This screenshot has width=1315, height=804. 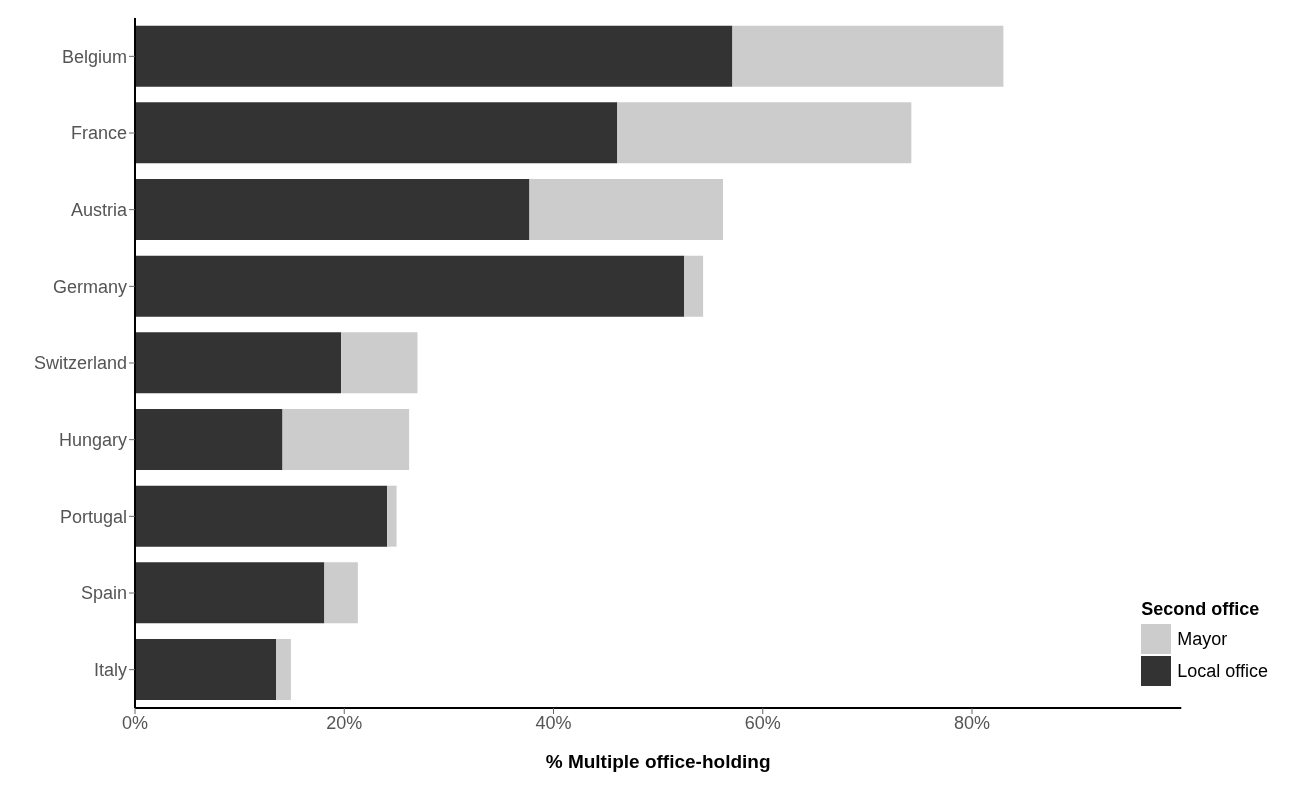 What do you see at coordinates (553, 722) in the screenshot?
I see `x-tick-label: 40%` at bounding box center [553, 722].